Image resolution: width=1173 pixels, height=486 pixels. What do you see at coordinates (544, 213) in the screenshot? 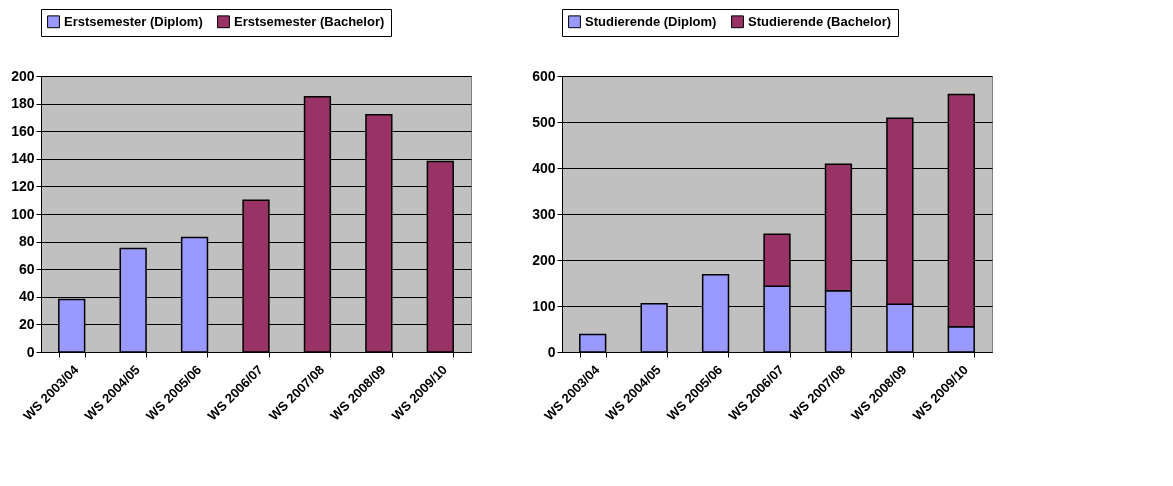
I see `y-tick-label: 300` at bounding box center [544, 213].